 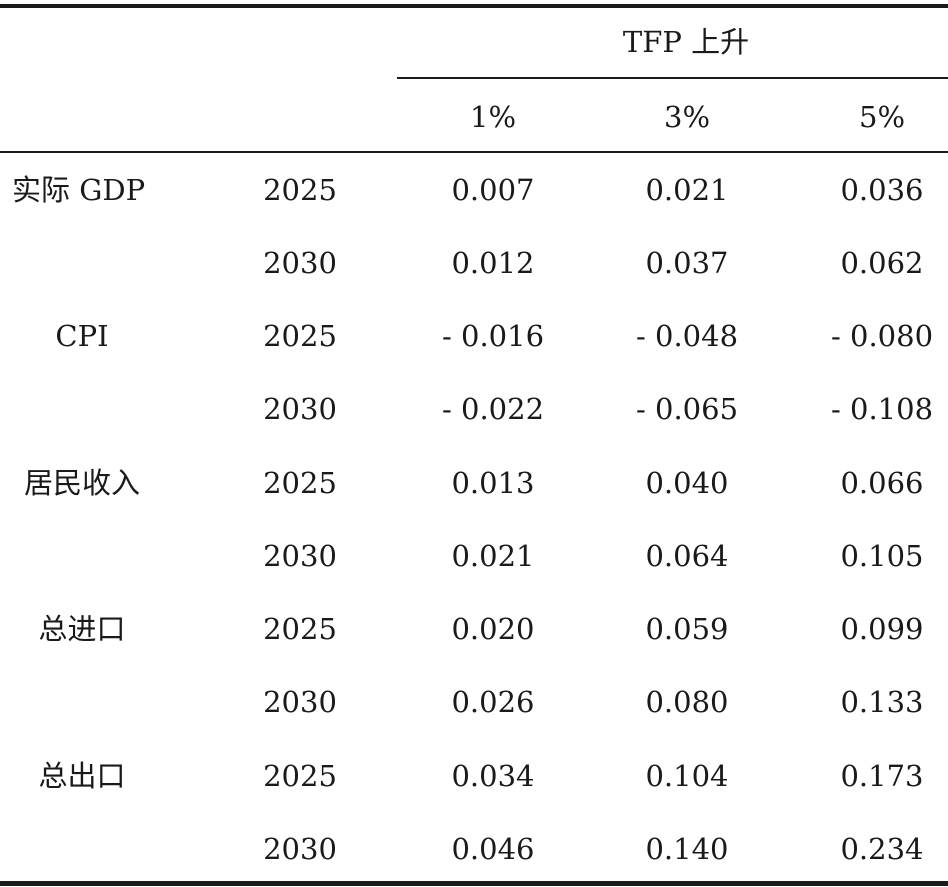 I want to click on table-cell: 0.104, so click(x=687, y=776).